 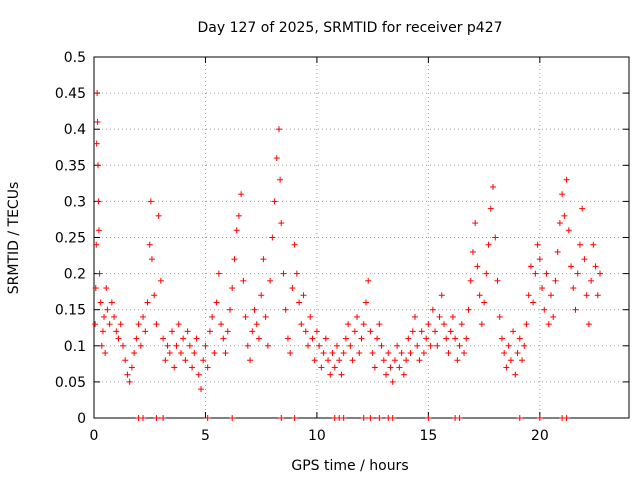 I want to click on x-tick-label: 15, so click(x=428, y=436).